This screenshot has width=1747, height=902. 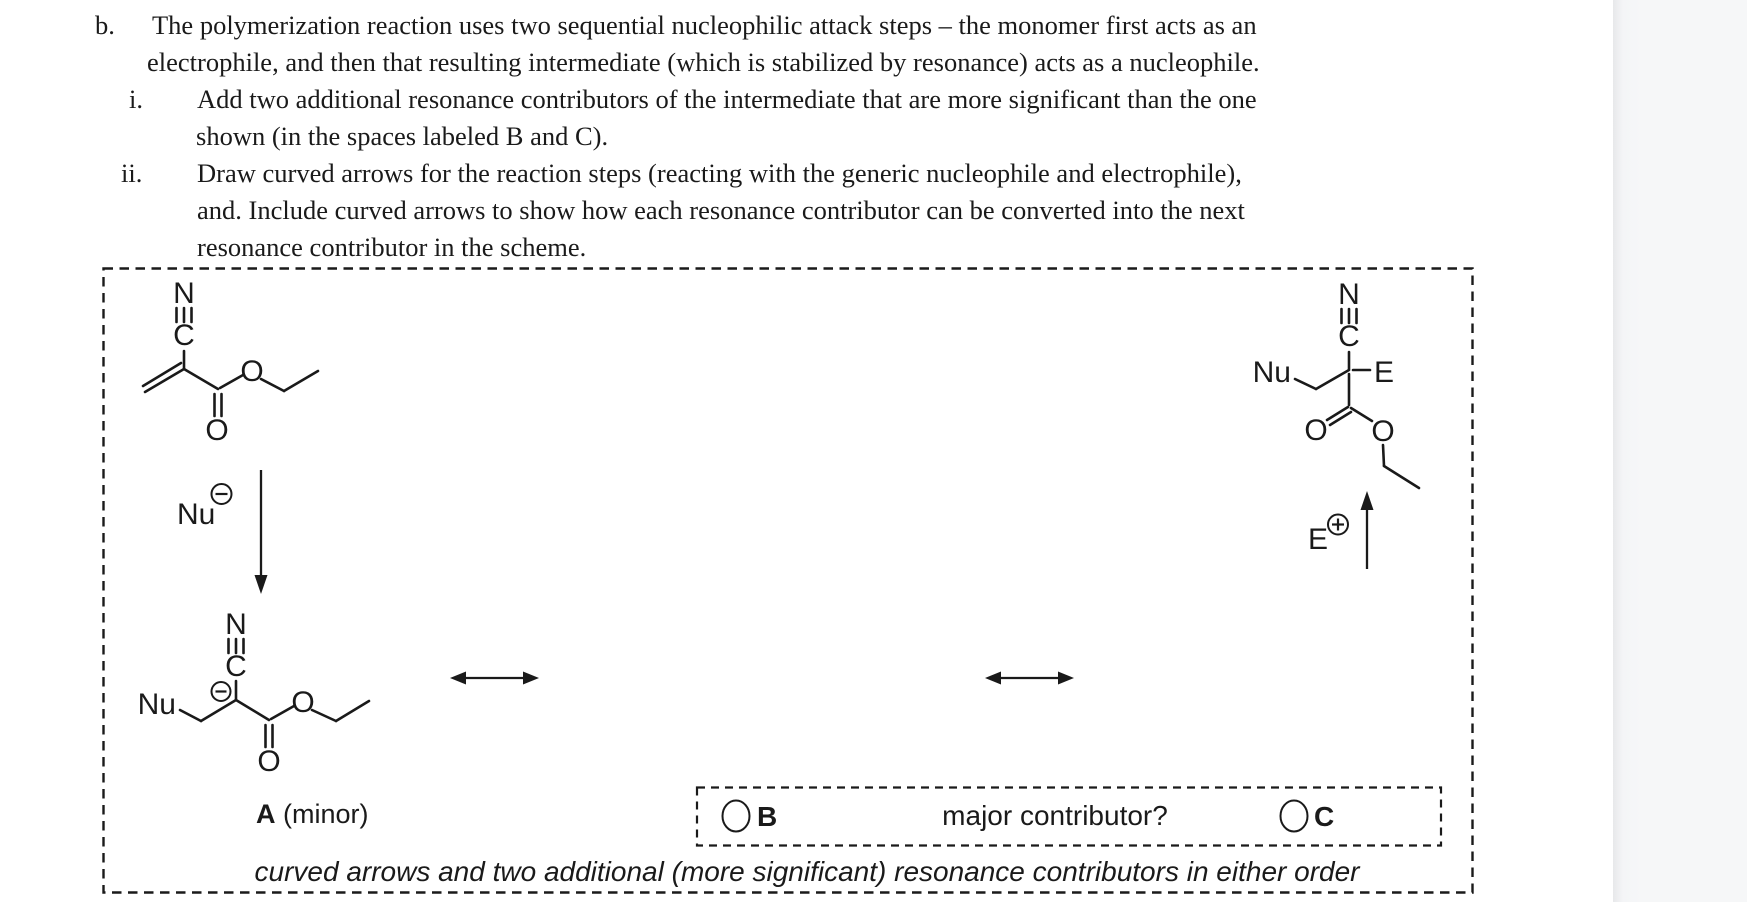 What do you see at coordinates (326, 814) in the screenshot?
I see `structure-a-qualifier: (minor)` at bounding box center [326, 814].